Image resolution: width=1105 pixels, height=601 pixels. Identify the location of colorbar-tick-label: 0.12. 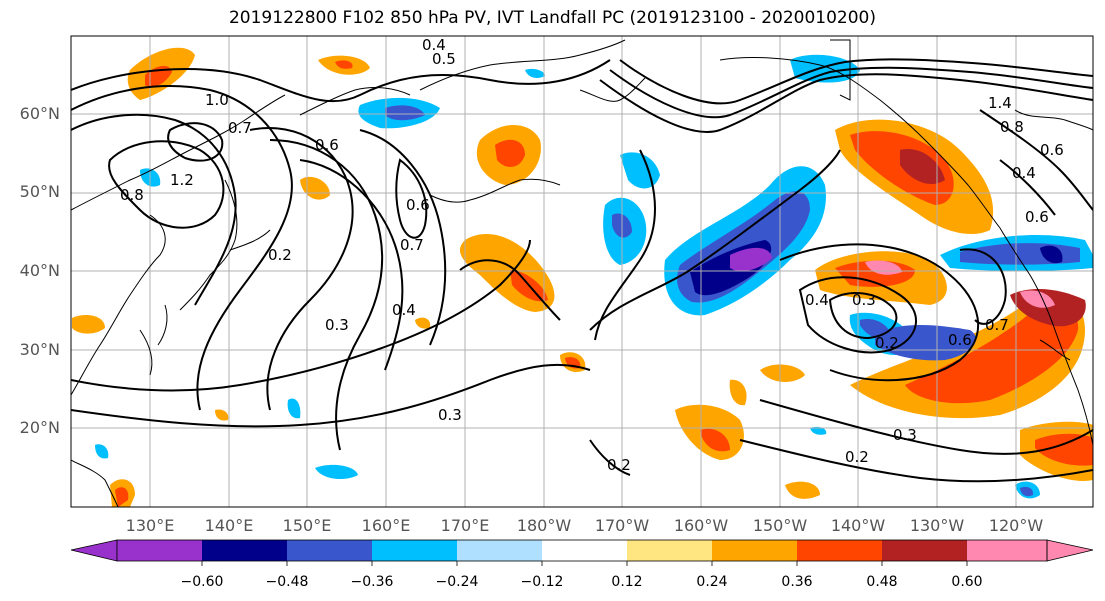
(627, 582).